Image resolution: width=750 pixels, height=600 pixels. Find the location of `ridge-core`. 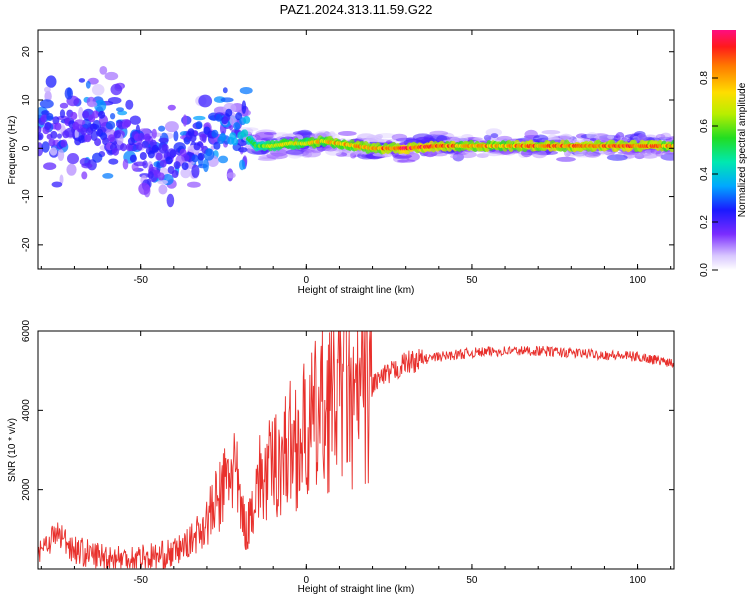

ridge-core is located at coordinates (672, 146).